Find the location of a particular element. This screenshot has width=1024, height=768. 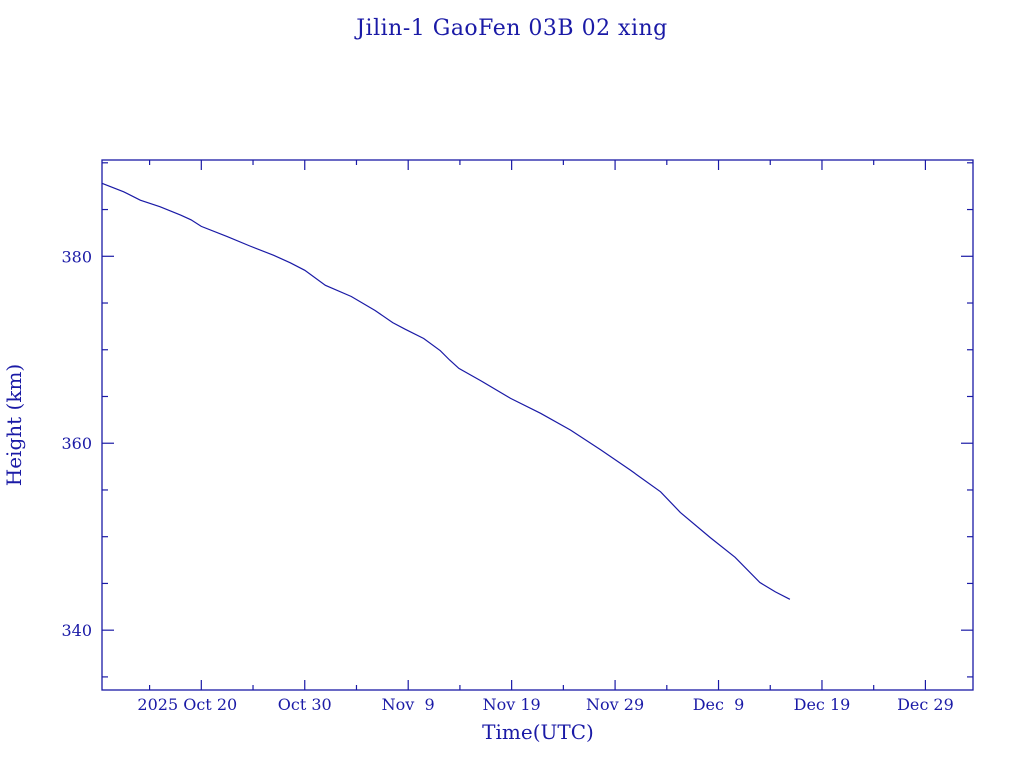

x-tick-label: Dec 29 is located at coordinates (925, 704).